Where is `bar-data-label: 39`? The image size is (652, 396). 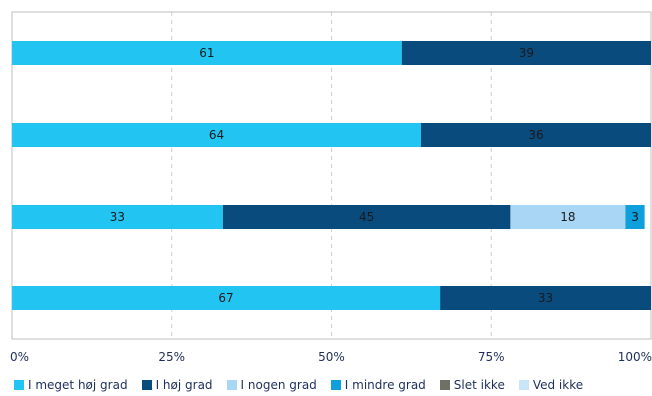
bar-data-label: 39 is located at coordinates (526, 53).